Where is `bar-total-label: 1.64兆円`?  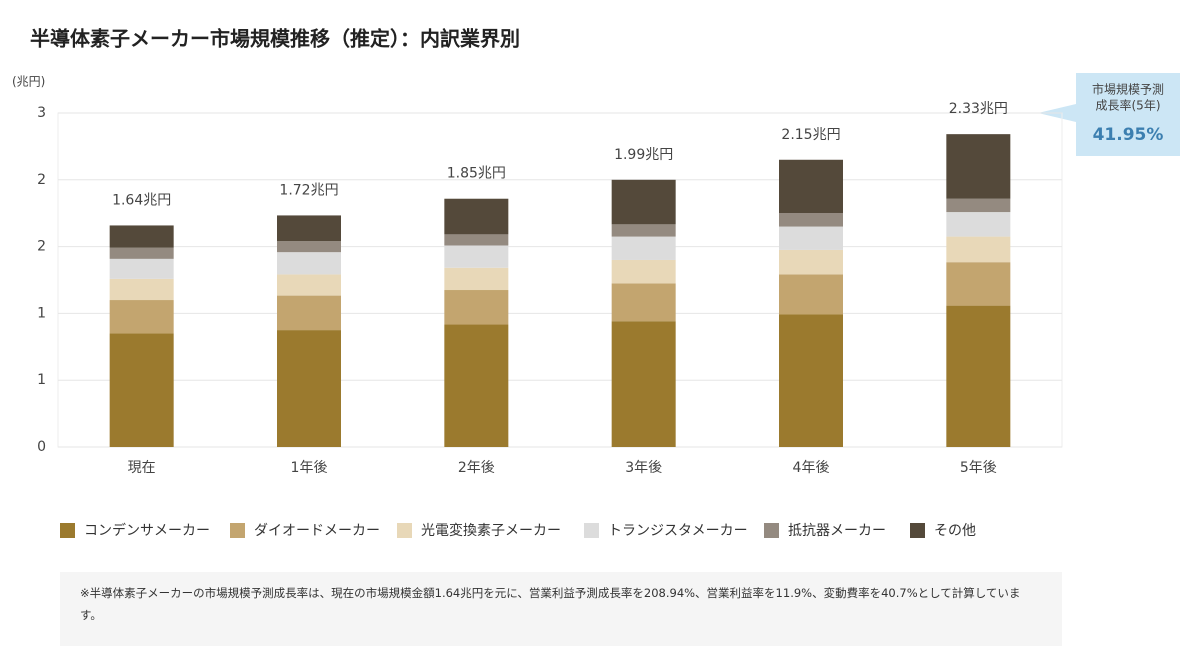
bar-total-label: 1.64兆円 is located at coordinates (141, 200).